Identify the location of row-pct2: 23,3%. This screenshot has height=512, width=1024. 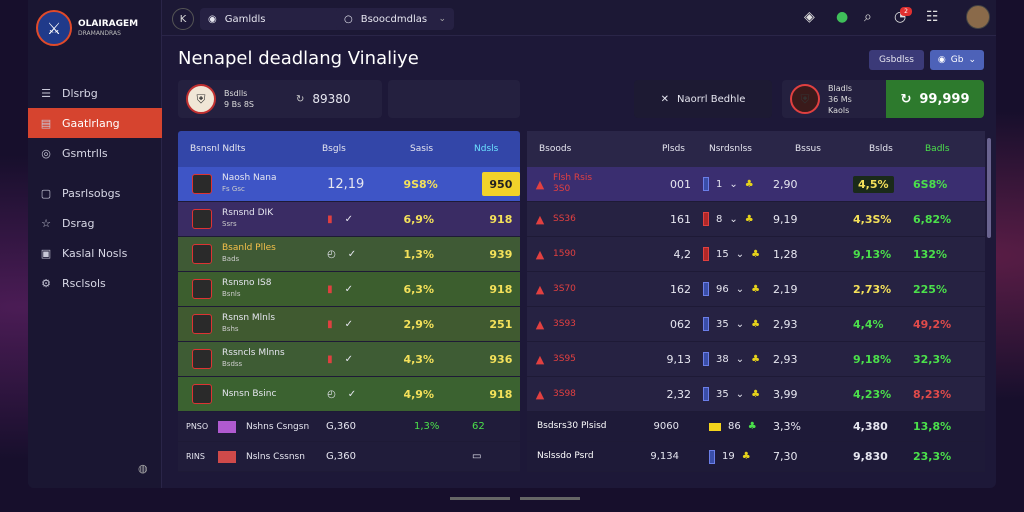
(932, 456).